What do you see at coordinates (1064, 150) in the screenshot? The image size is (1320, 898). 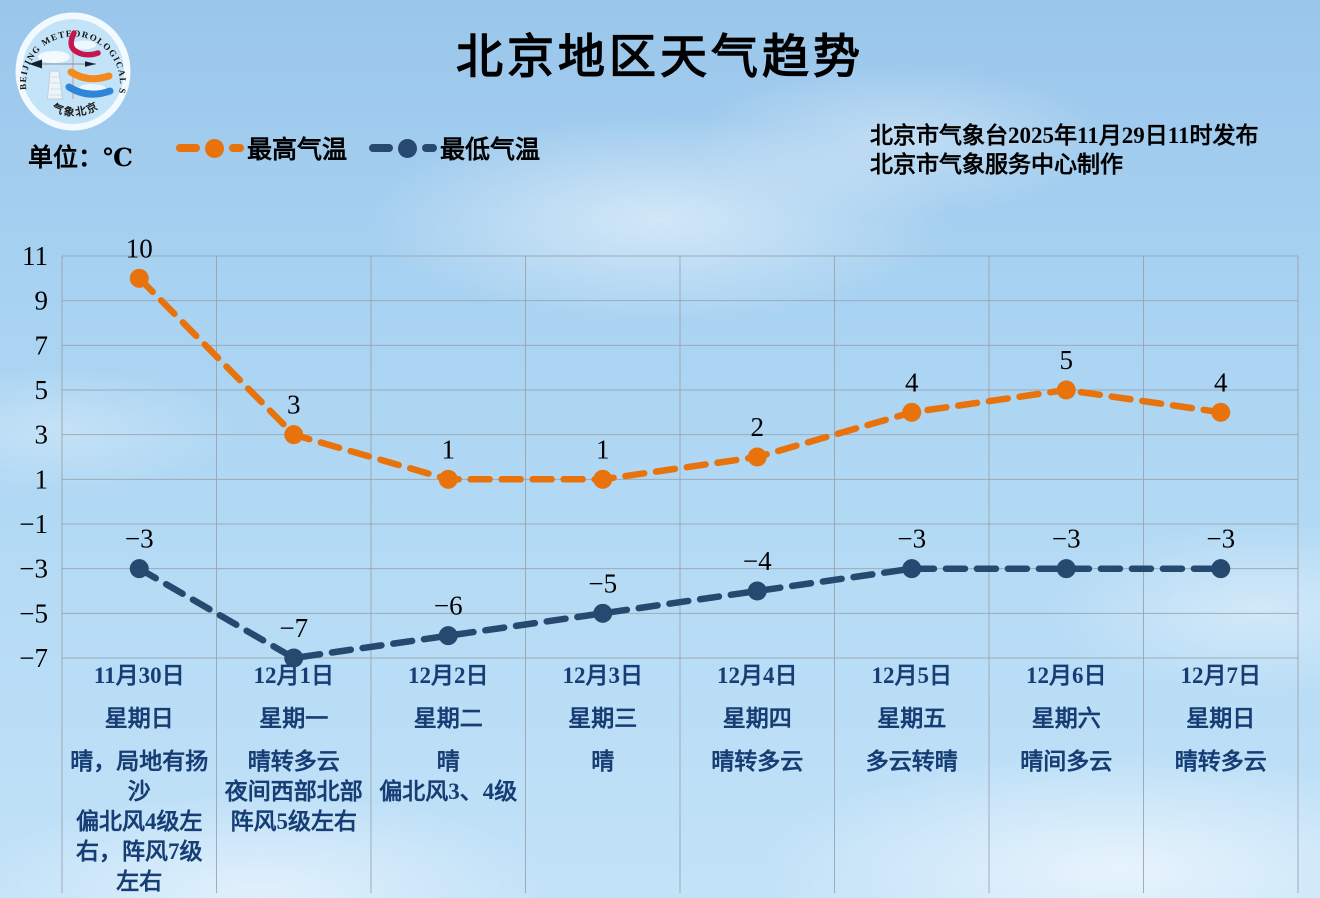 I see `publish-info: 北京市气象台2025年11月29日11时发布 北京市气象服务中心制作` at bounding box center [1064, 150].